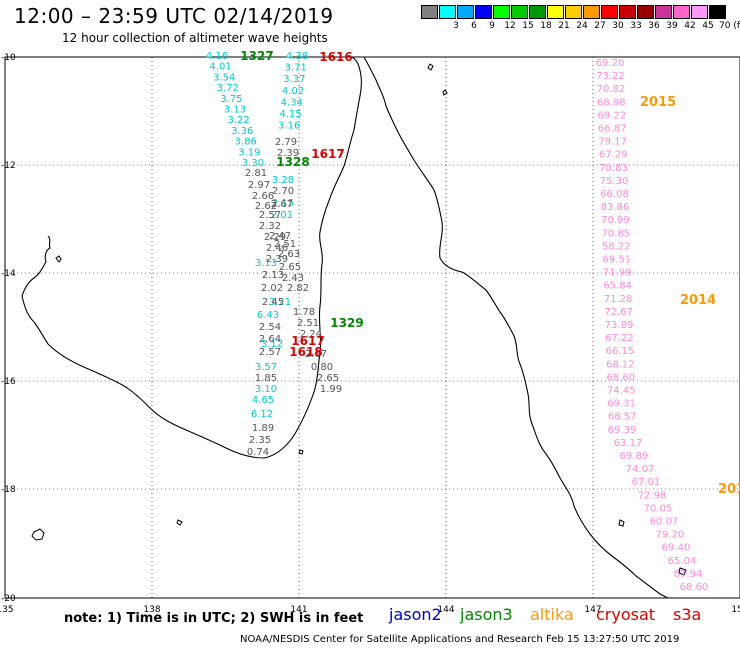  I want to click on wave-height-label: 71.28, so click(618, 299).